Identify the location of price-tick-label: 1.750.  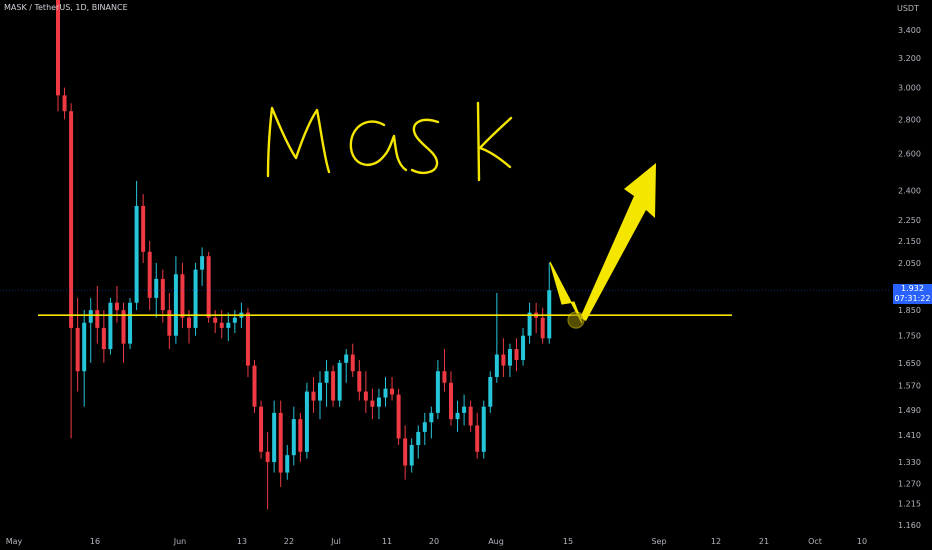
(909, 336).